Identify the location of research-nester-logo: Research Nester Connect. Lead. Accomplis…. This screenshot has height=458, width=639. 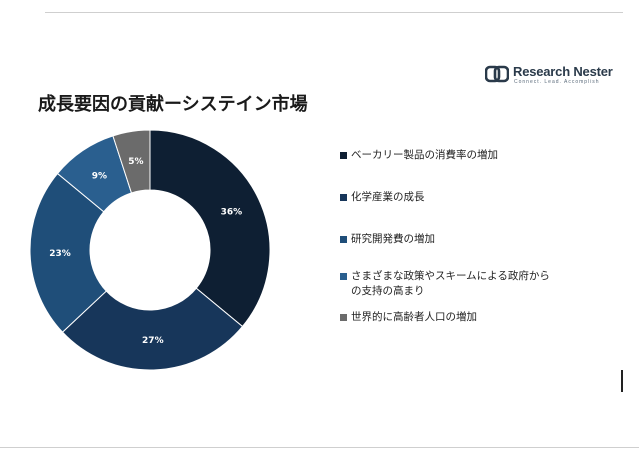
(555, 75).